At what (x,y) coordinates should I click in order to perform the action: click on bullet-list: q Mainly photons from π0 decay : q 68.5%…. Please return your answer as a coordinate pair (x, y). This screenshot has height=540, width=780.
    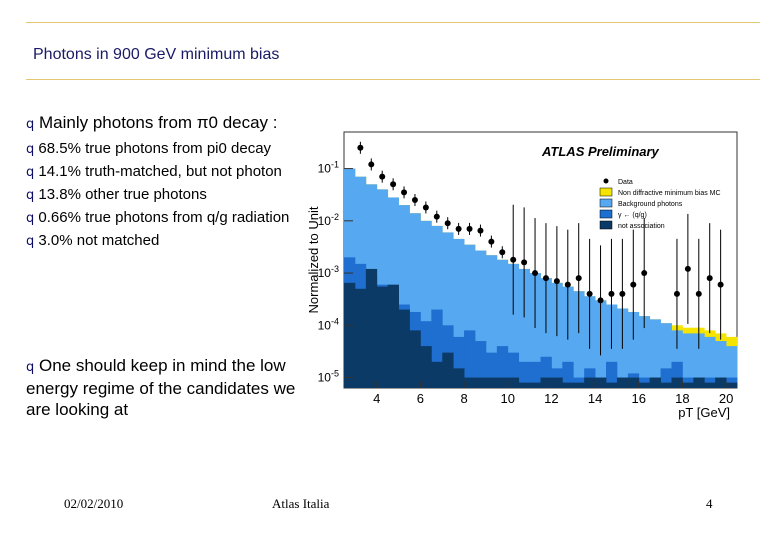
    Looking at the image, I should click on (161, 182).